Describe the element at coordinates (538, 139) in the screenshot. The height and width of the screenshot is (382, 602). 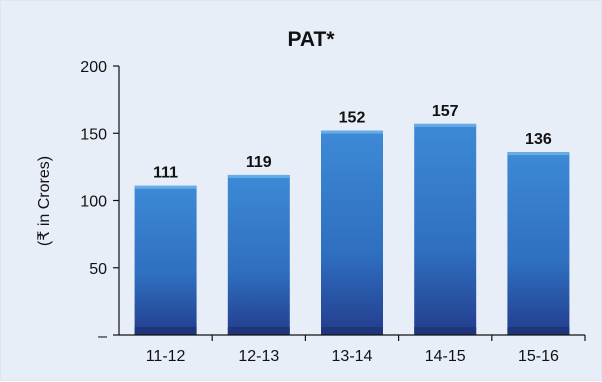
I see `data-label: 136` at that location.